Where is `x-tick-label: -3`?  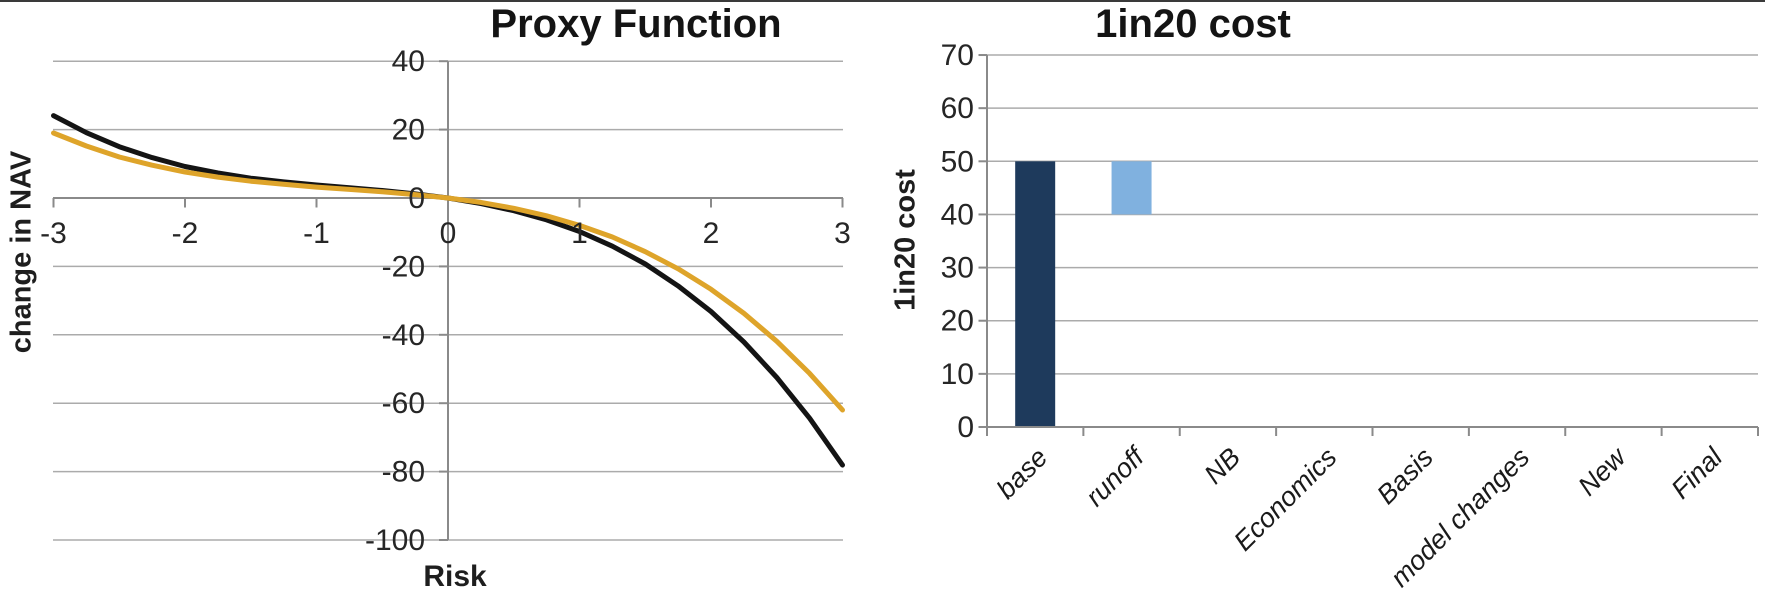
x-tick-label: -3 is located at coordinates (53, 233).